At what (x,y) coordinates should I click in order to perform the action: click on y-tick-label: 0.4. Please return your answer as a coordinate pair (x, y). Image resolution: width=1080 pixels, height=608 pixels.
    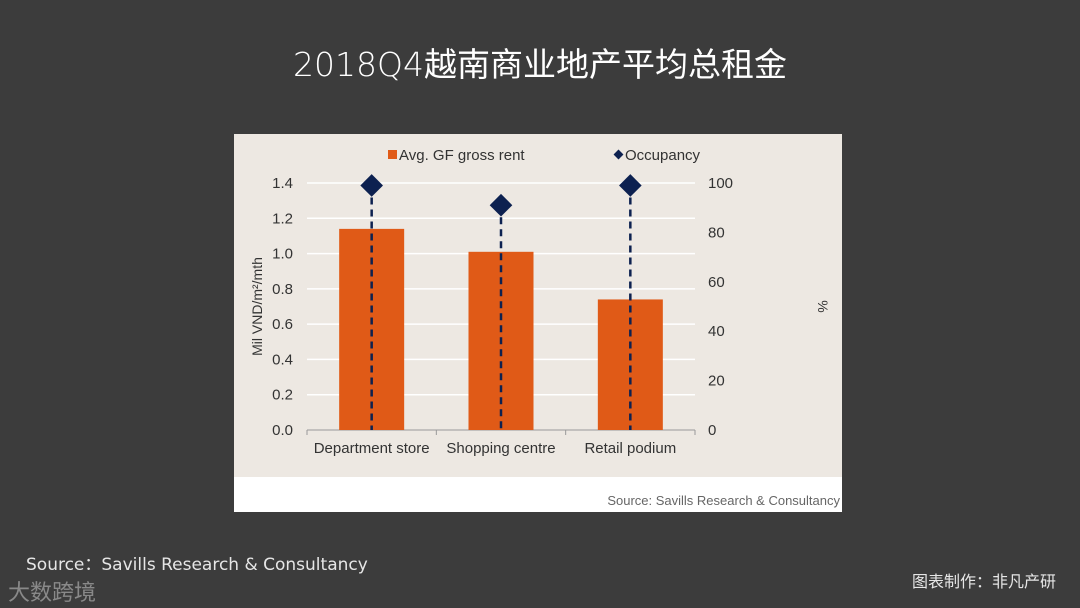
    Looking at the image, I should click on (282, 359).